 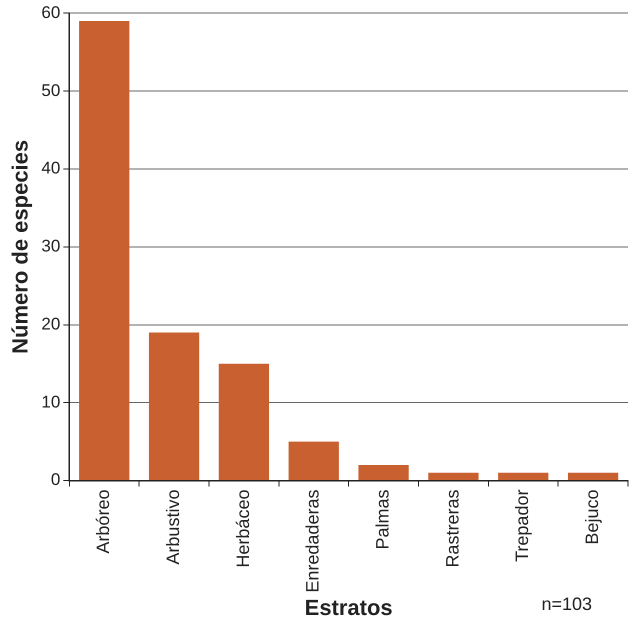 I want to click on y-tick-label: 30, so click(x=50, y=246).